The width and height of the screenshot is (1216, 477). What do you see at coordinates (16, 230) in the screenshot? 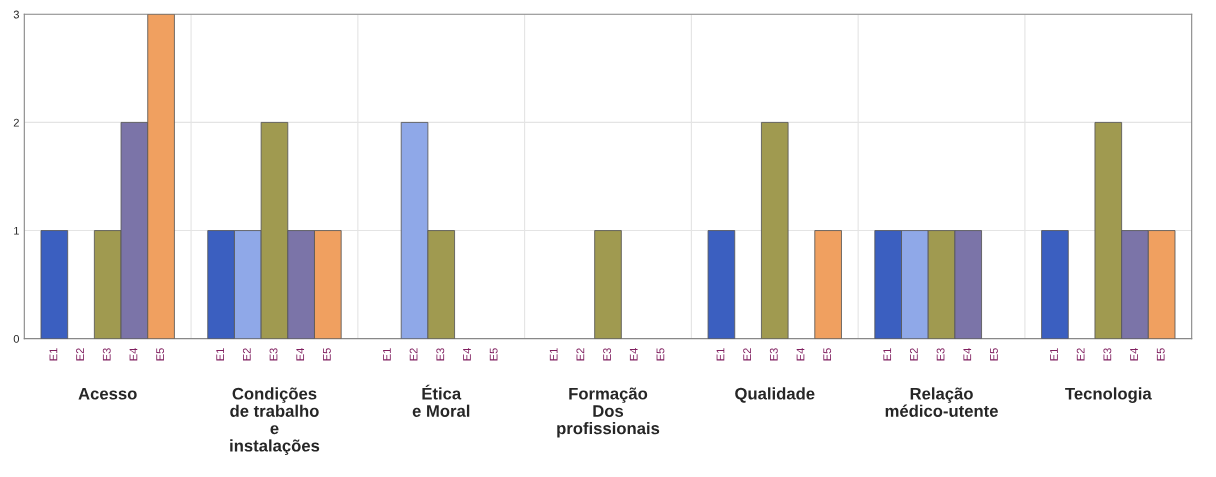
I see `y-tick-label: 1` at bounding box center [16, 230].